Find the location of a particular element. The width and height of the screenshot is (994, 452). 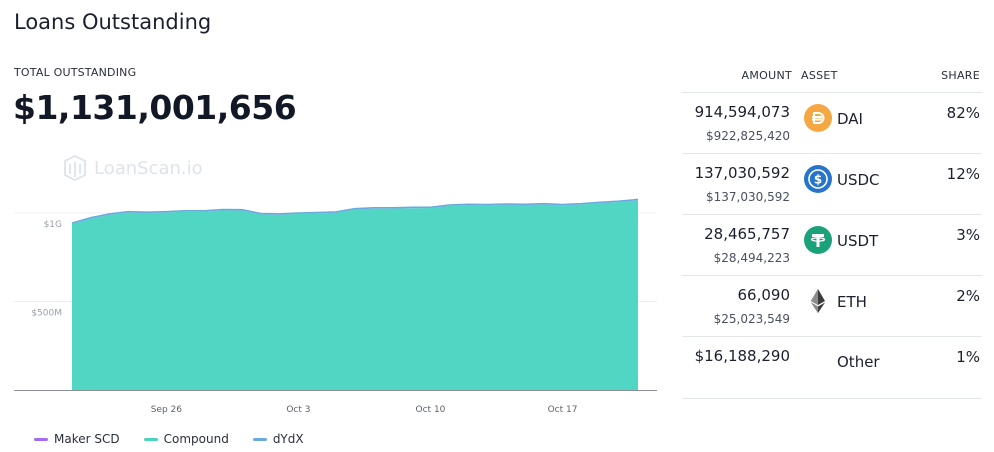

chart-legend: Maker SCD Compound dYdX is located at coordinates (169, 439).